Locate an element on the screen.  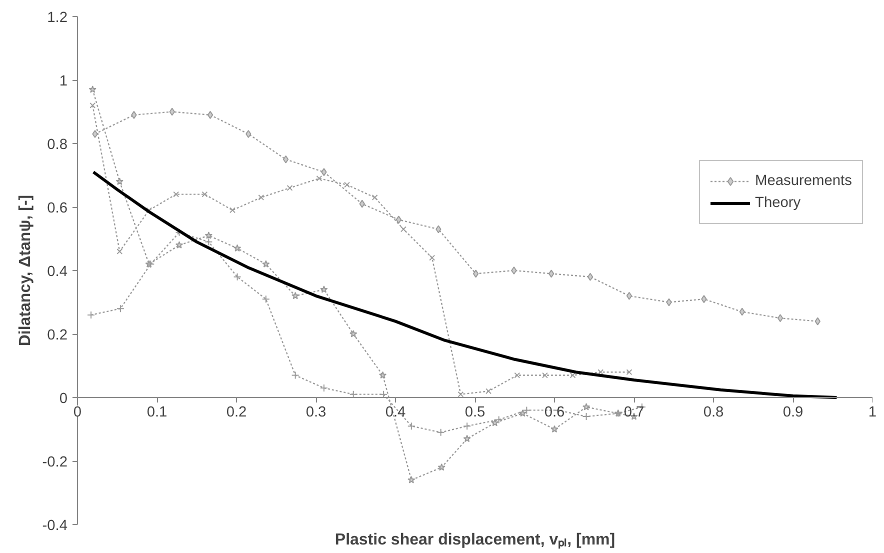
y-tick-label: 0.8 is located at coordinates (57, 145).